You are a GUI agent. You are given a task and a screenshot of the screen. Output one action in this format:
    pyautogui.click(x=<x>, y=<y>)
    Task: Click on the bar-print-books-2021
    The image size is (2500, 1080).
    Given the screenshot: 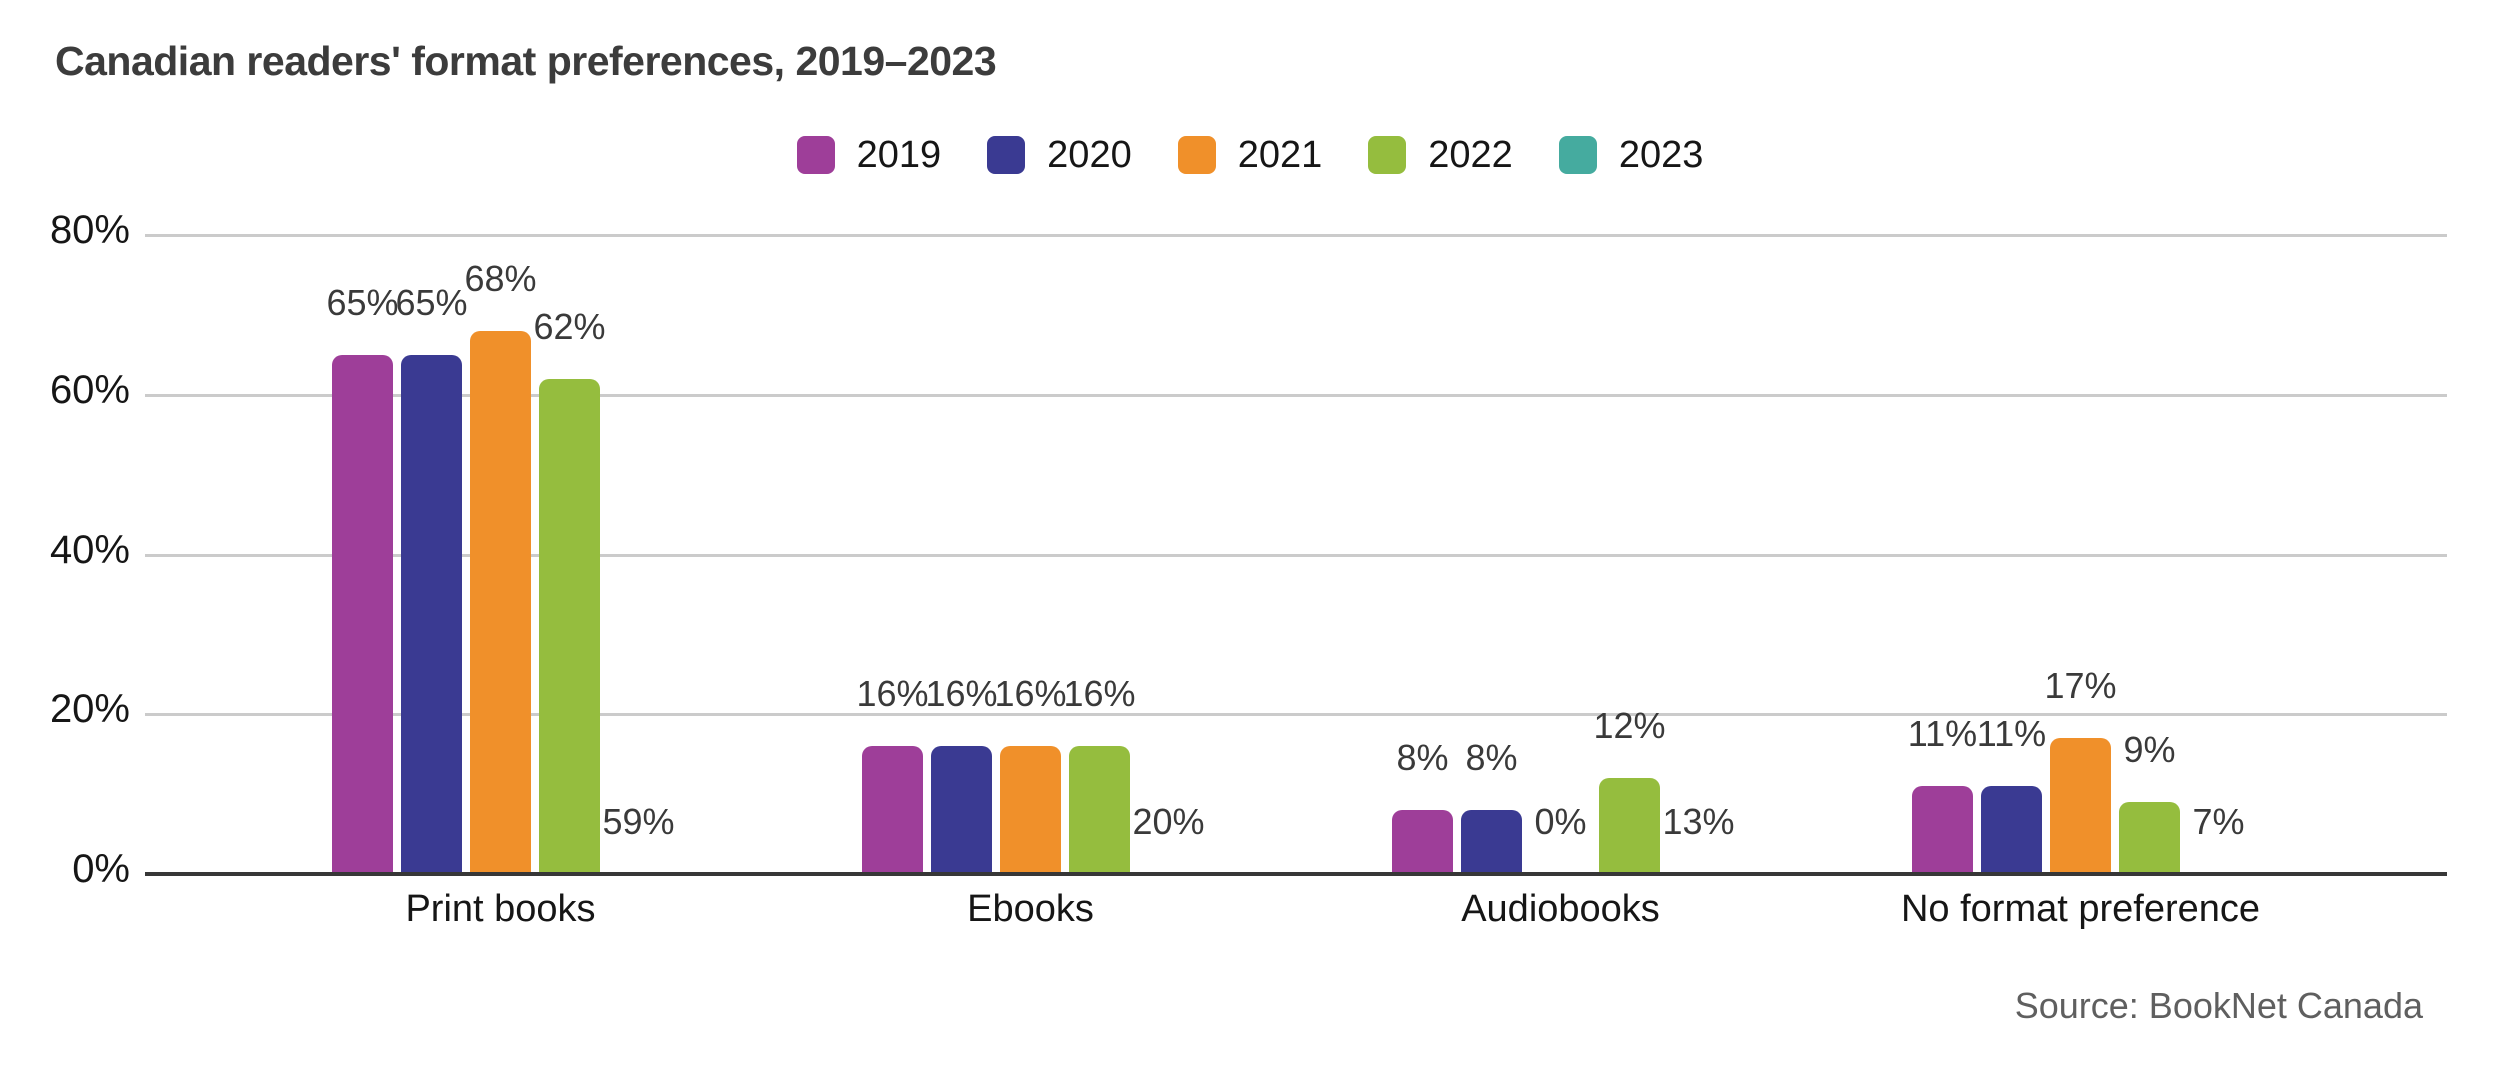 What is the action you would take?
    pyautogui.click(x=500, y=602)
    